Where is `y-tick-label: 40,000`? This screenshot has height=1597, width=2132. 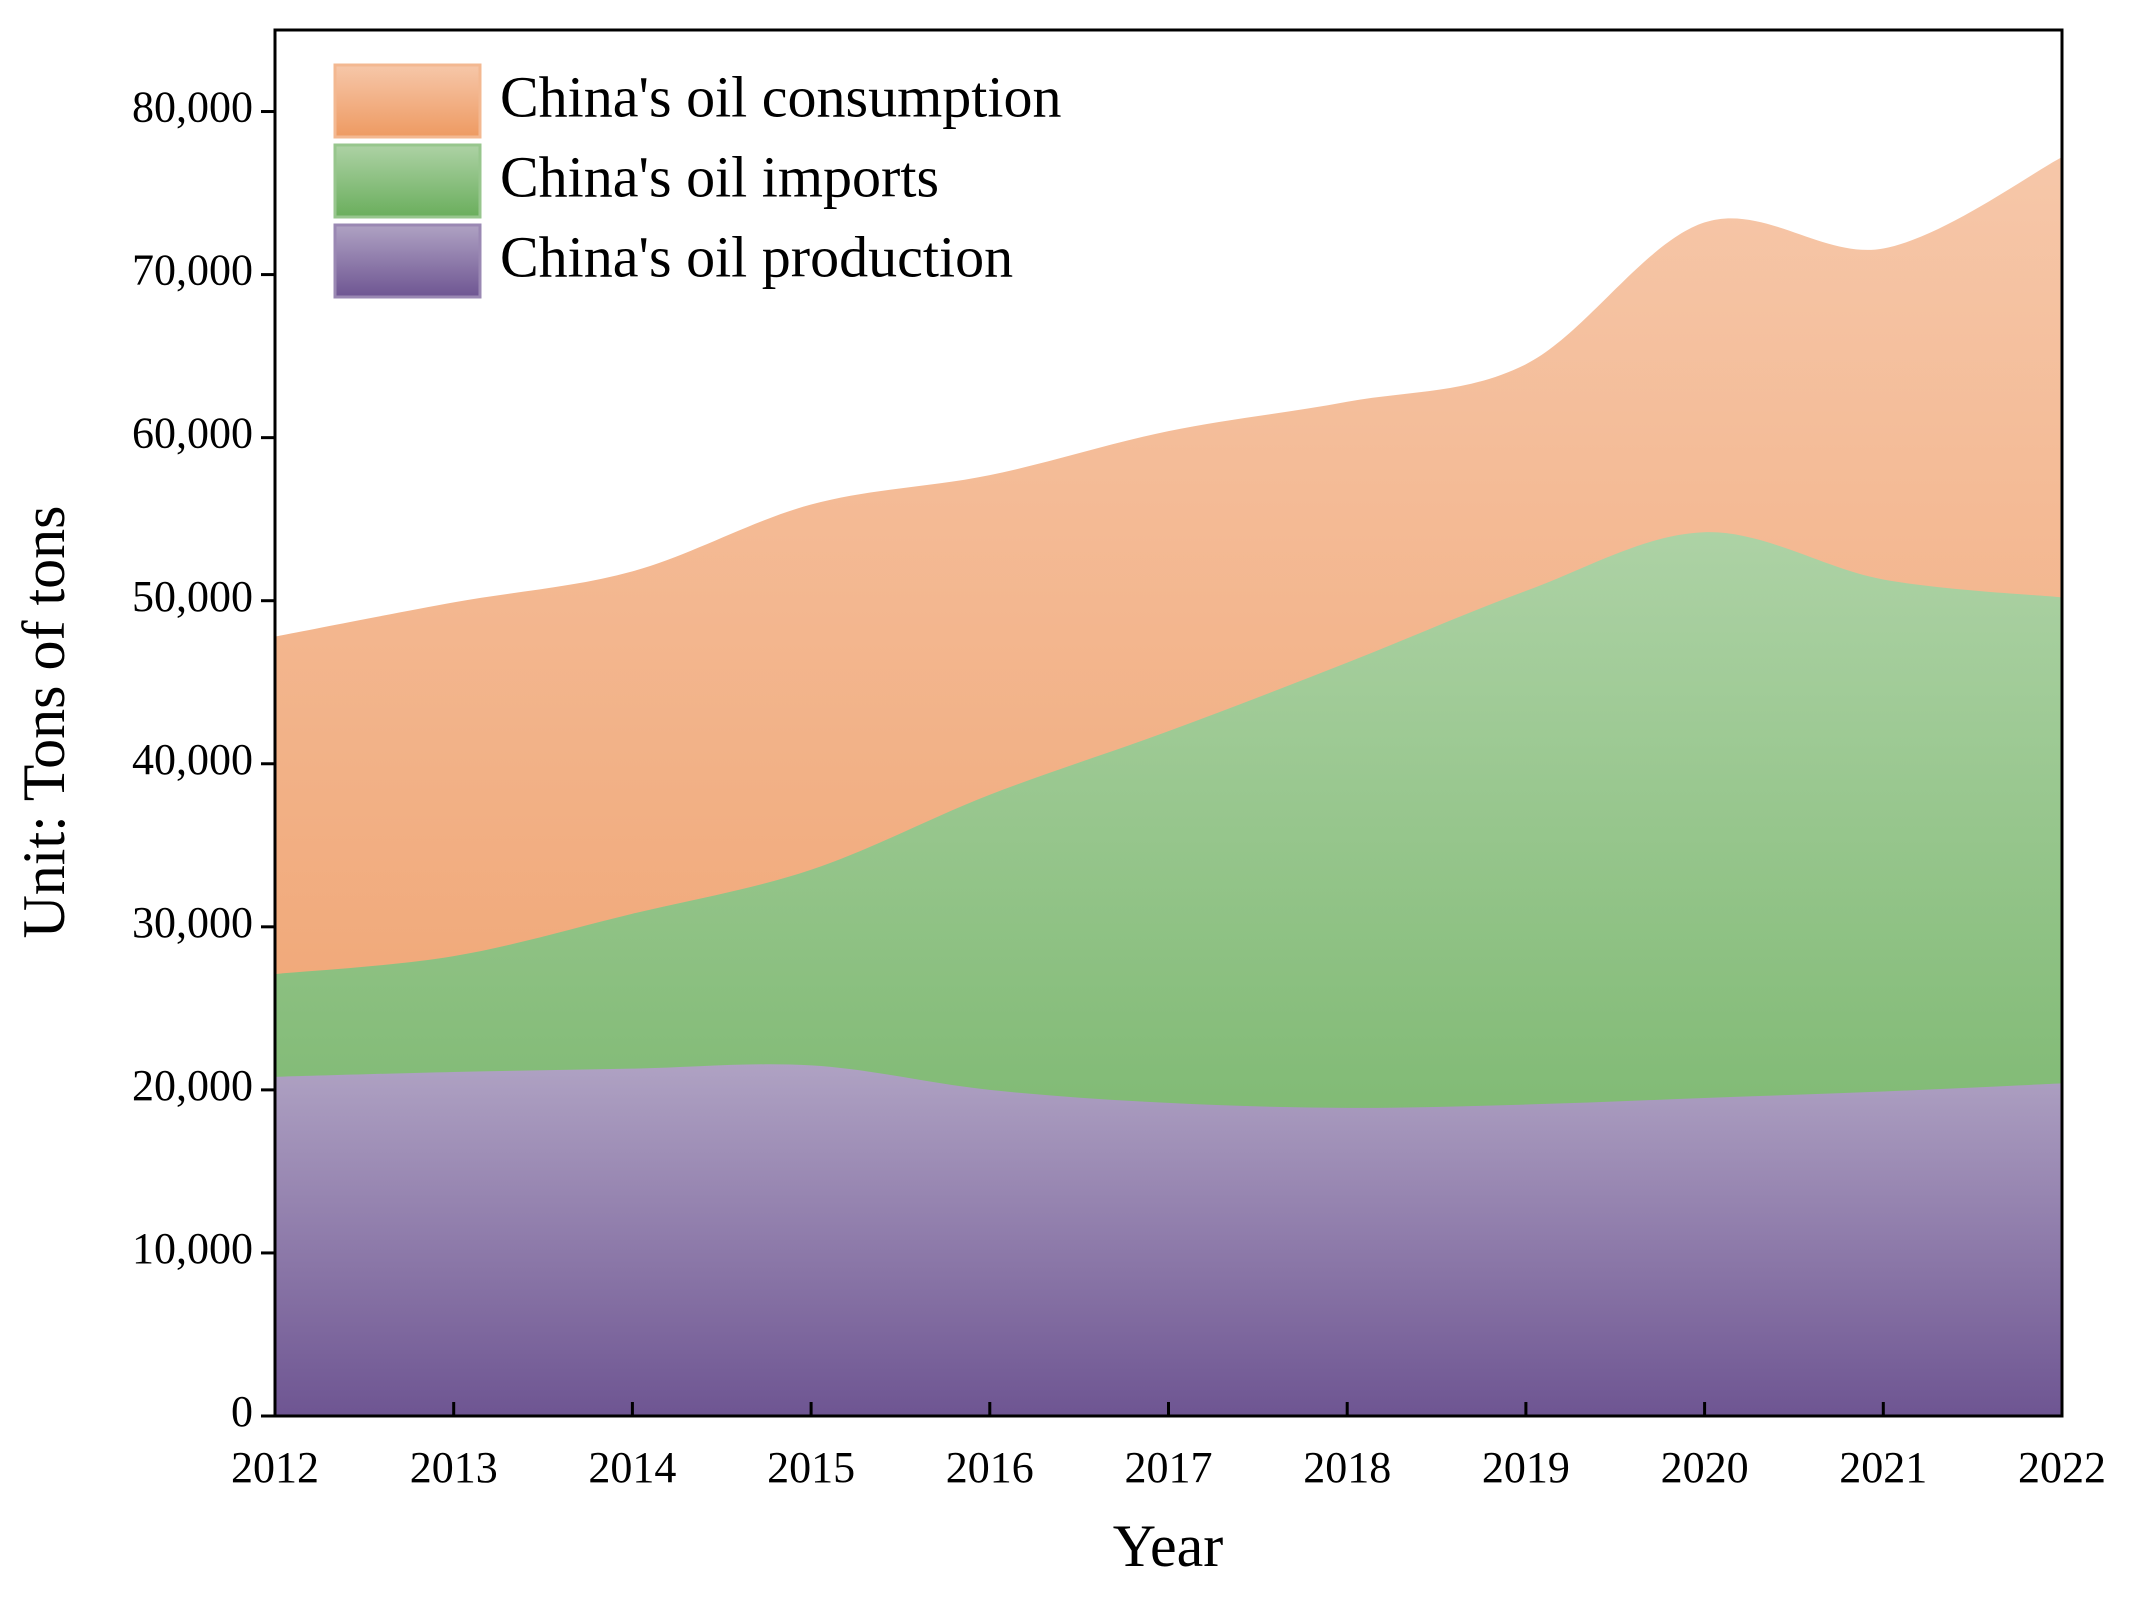 y-tick-label: 40,000 is located at coordinates (192, 759).